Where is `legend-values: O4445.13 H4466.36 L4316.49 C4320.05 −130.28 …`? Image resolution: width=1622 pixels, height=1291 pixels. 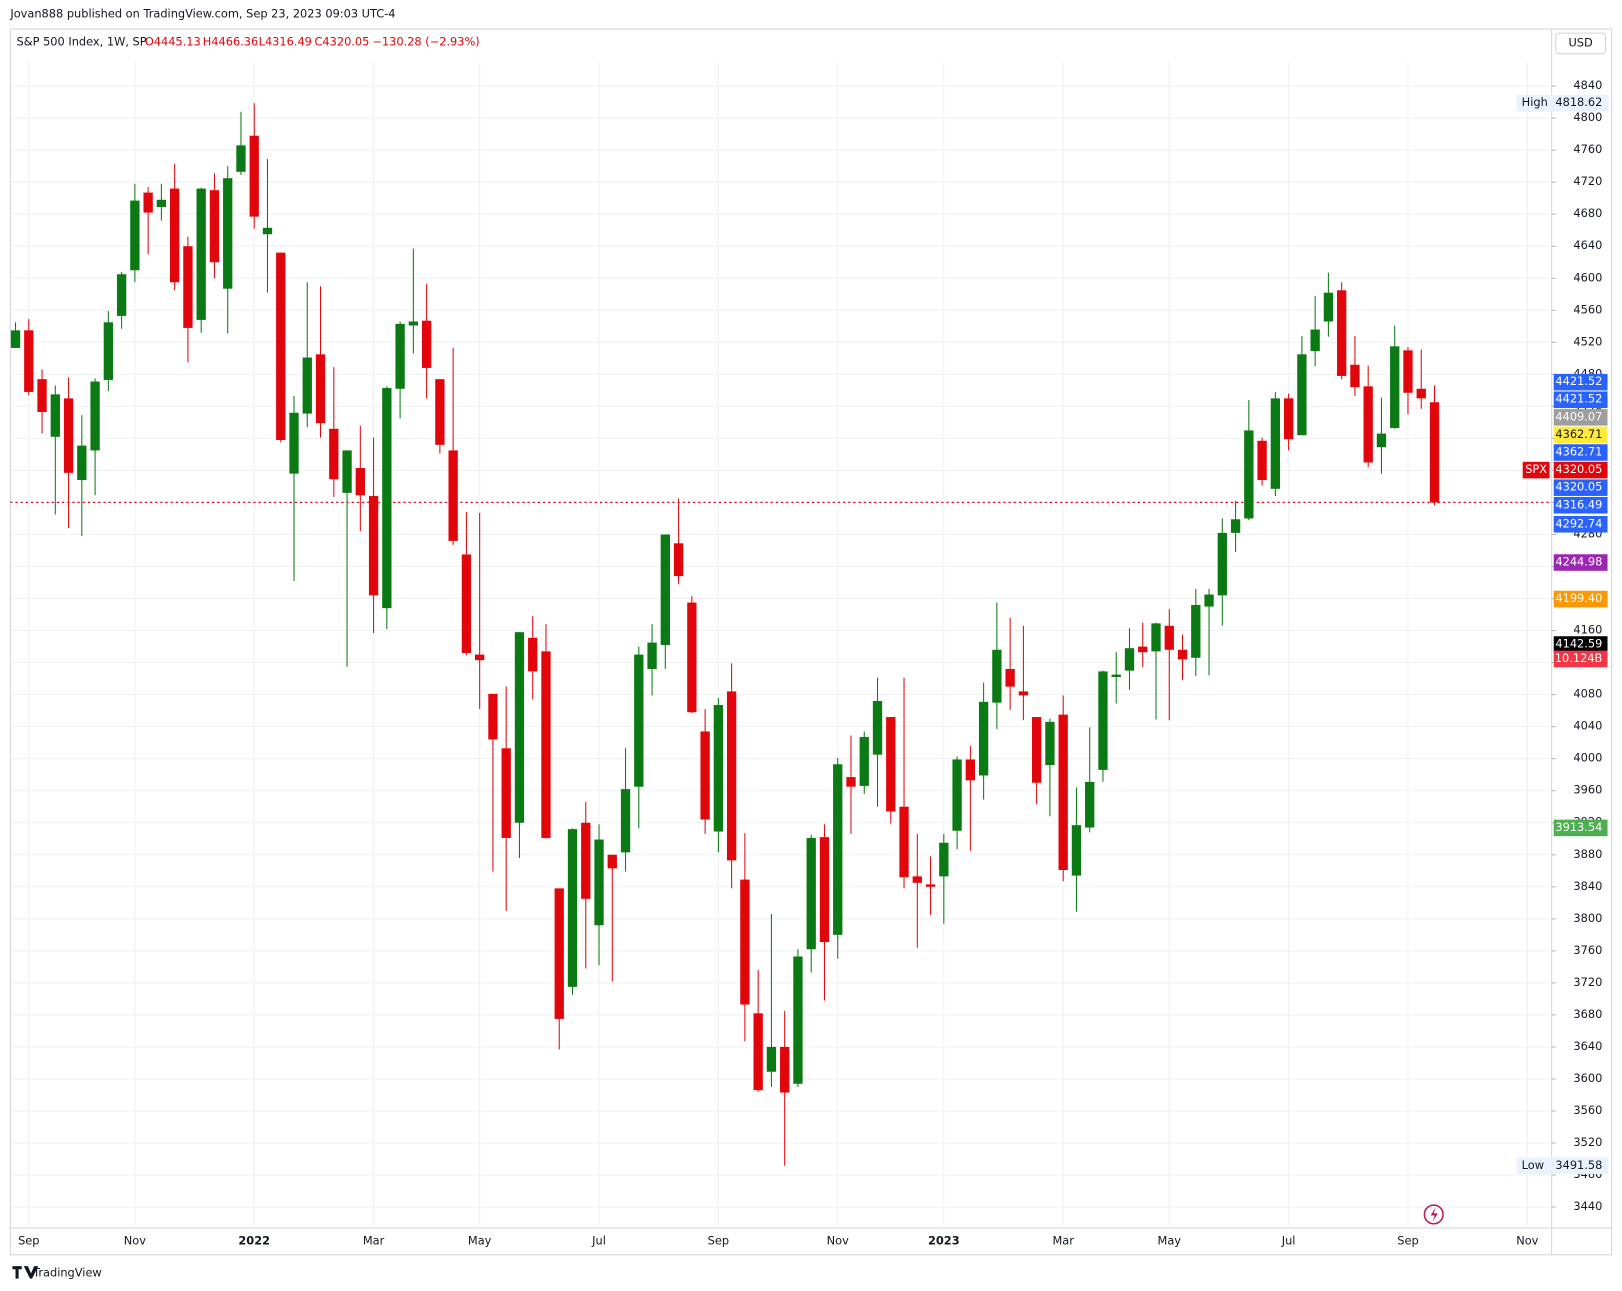
legend-values: O4445.13 H4466.36 L4316.49 C4320.05 −130.28 … is located at coordinates (312, 41).